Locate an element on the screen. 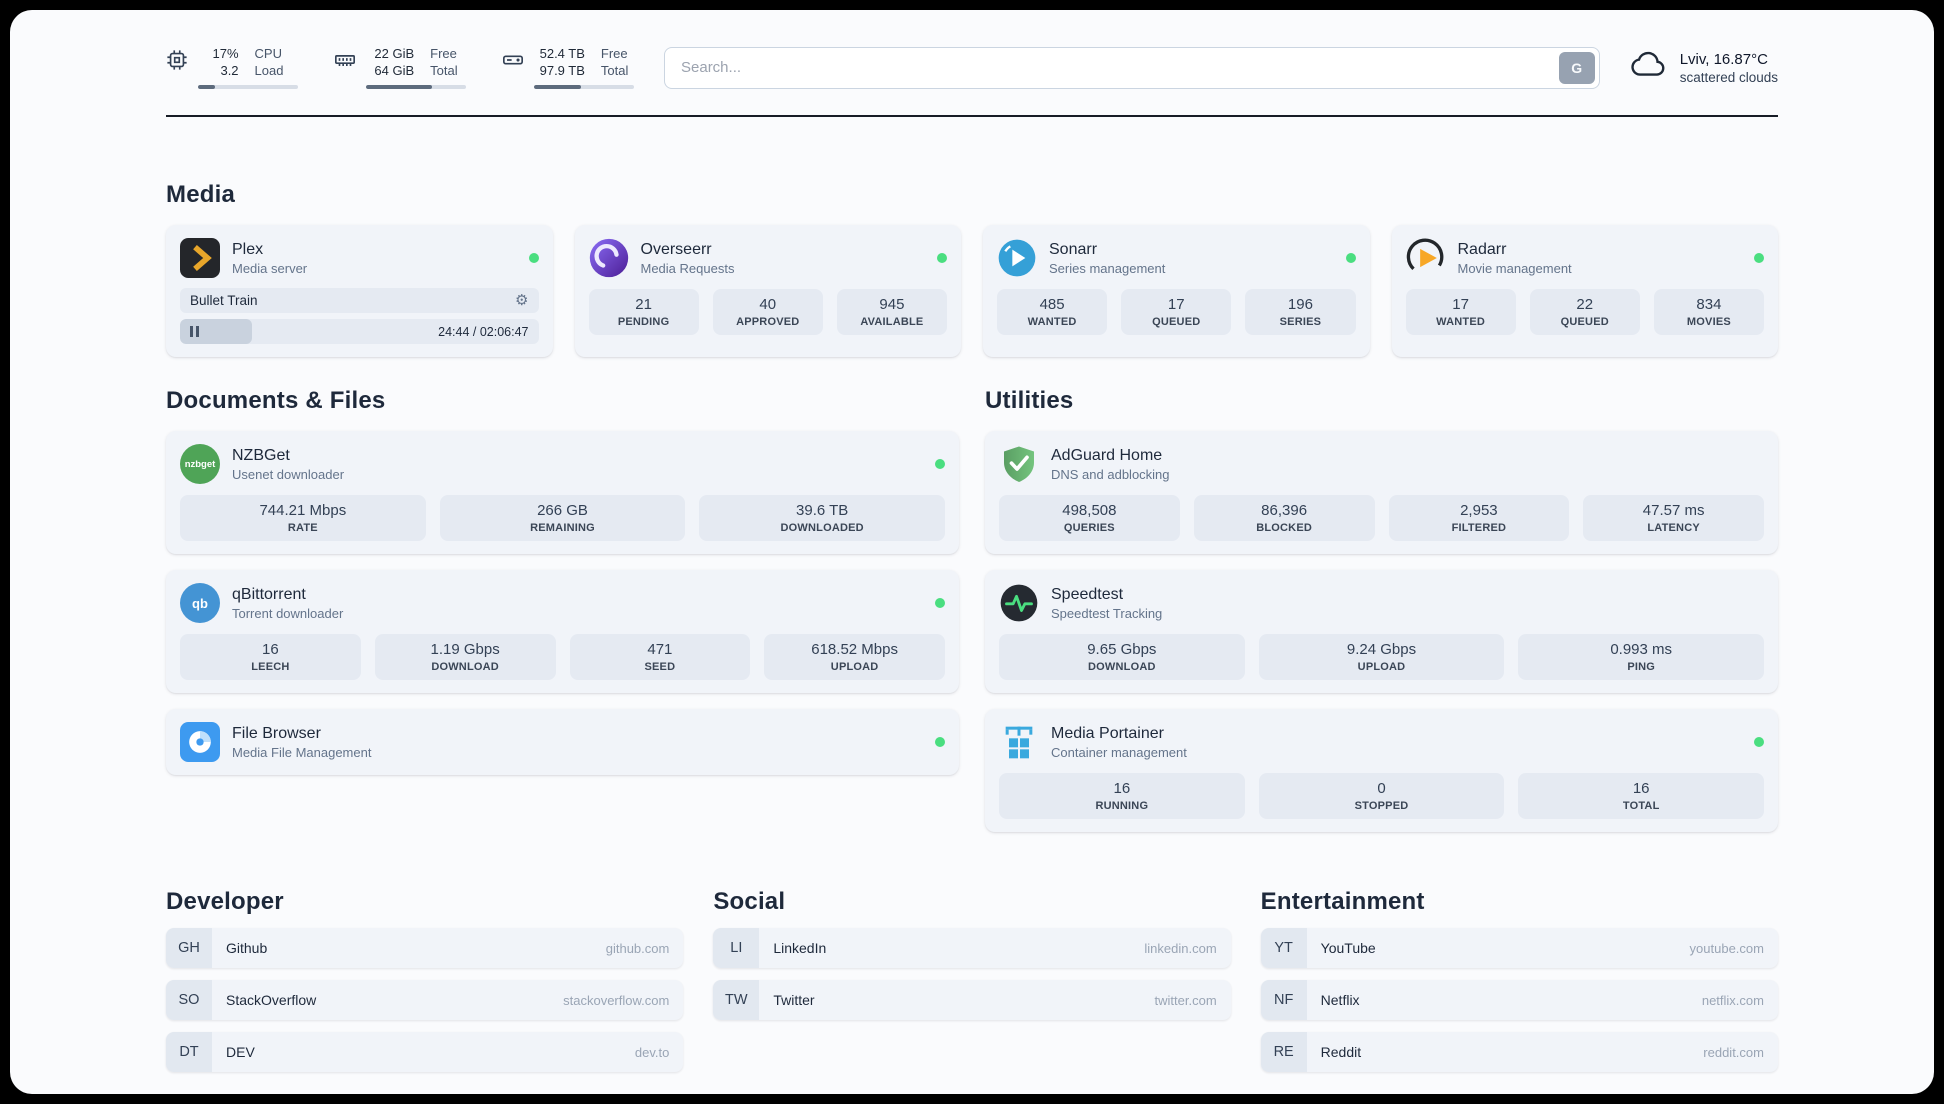  bookmark-domain: netflix.com is located at coordinates (1732, 1000).